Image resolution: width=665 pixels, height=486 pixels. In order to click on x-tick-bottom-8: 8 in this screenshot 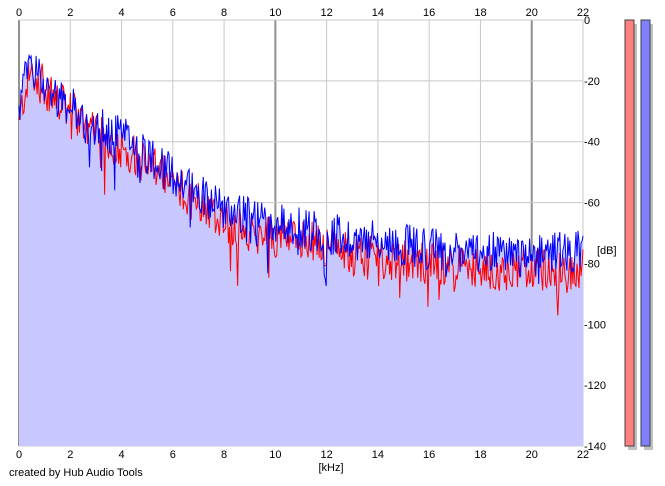, I will do `click(224, 455)`.